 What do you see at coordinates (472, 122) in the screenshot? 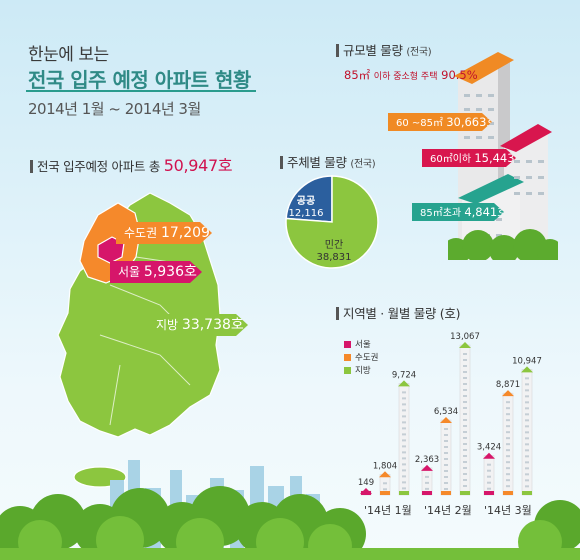
I see `size-value: 30,663호` at bounding box center [472, 122].